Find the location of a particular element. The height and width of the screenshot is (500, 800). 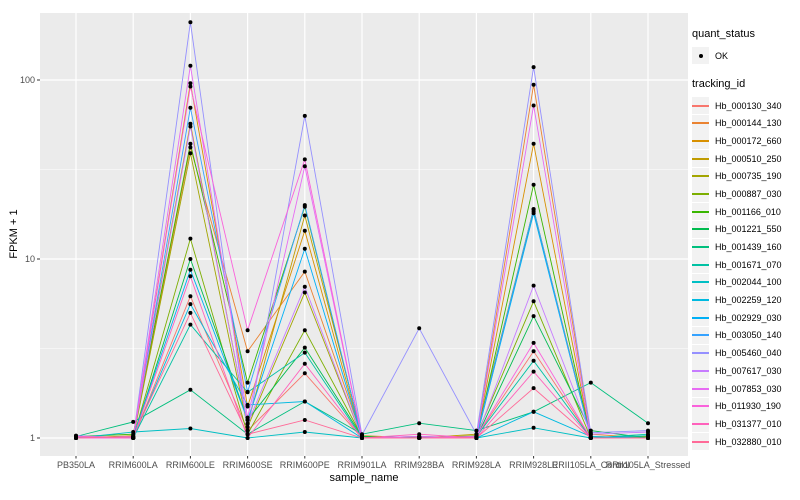

legend-item: Hb_005460_040 is located at coordinates (745, 353).